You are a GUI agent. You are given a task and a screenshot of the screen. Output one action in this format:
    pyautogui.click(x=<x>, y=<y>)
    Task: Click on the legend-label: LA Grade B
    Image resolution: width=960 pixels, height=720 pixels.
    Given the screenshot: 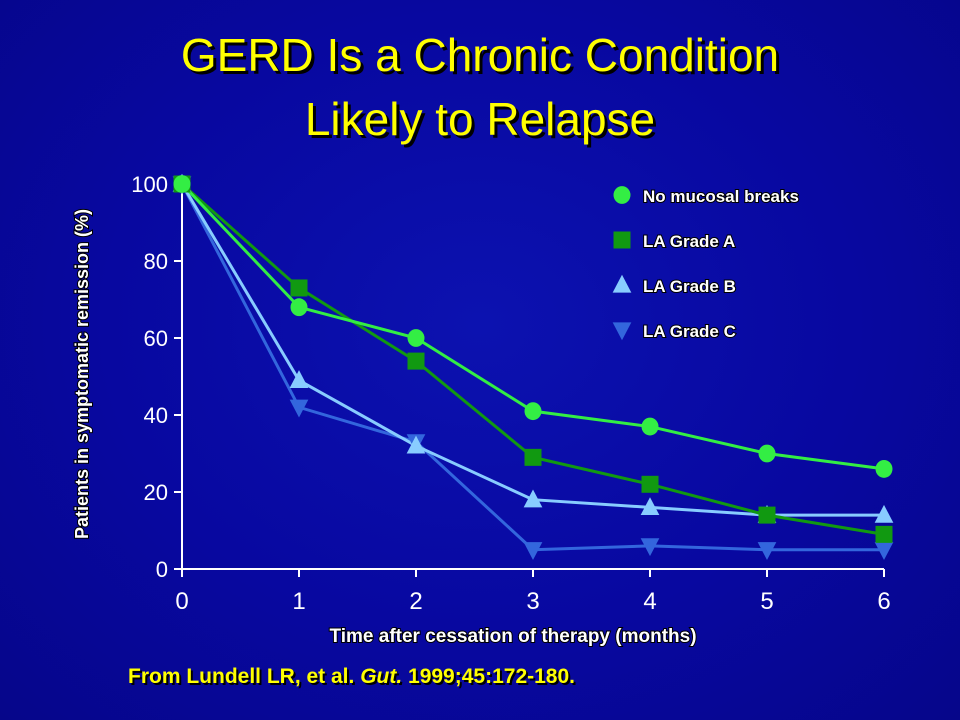 What is the action you would take?
    pyautogui.click(x=689, y=286)
    